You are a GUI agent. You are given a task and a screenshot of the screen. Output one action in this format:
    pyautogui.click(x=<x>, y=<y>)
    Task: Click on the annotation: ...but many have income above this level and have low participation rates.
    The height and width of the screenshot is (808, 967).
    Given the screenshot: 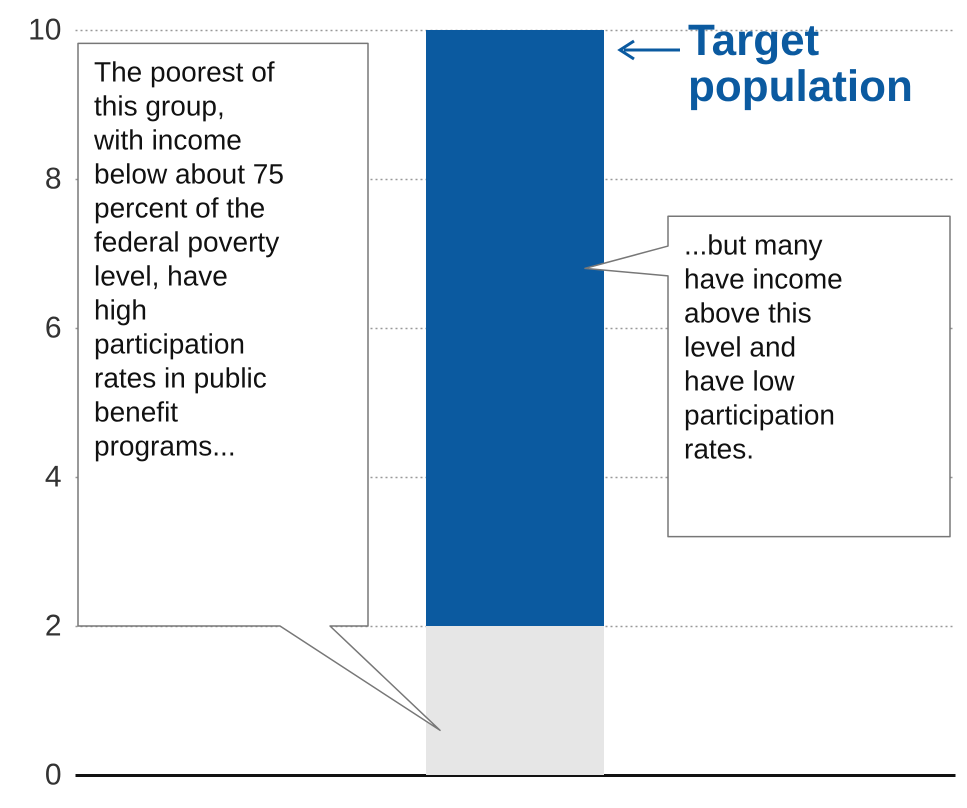 What is the action you would take?
    pyautogui.click(x=763, y=346)
    